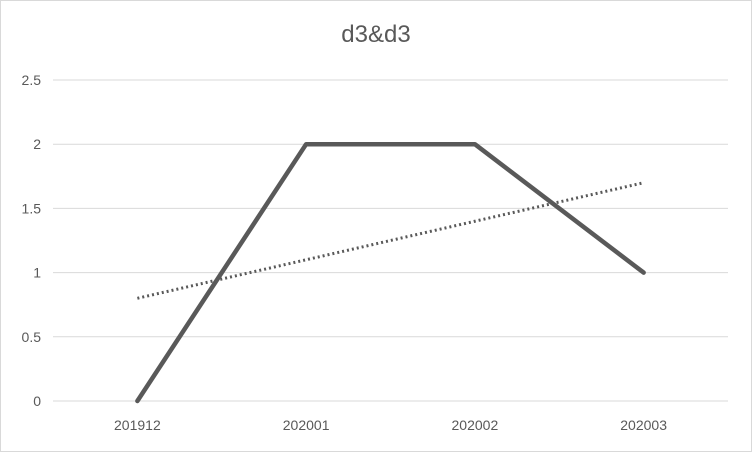  What do you see at coordinates (390, 425) in the screenshot?
I see `x-axis-ticks: 201912 202001 202002 202003` at bounding box center [390, 425].